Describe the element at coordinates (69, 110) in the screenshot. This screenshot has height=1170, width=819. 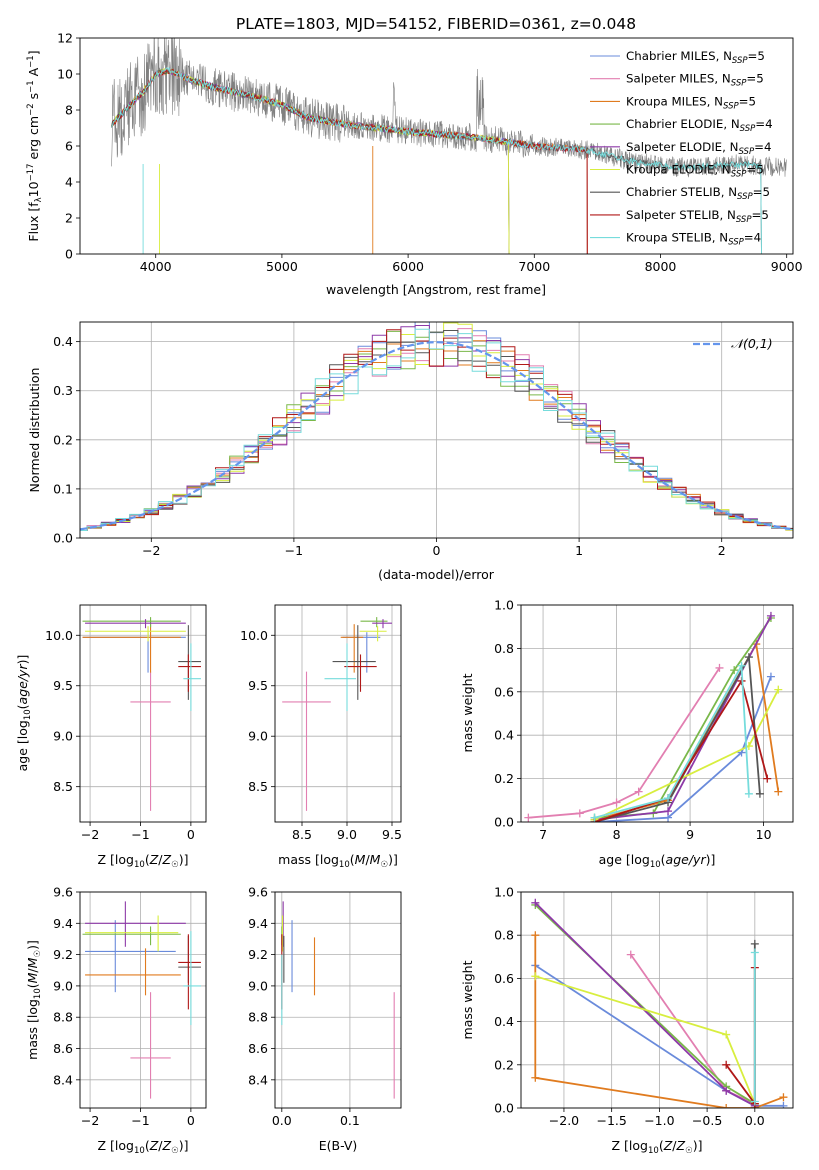
I see `y-tick-label: 8` at that location.